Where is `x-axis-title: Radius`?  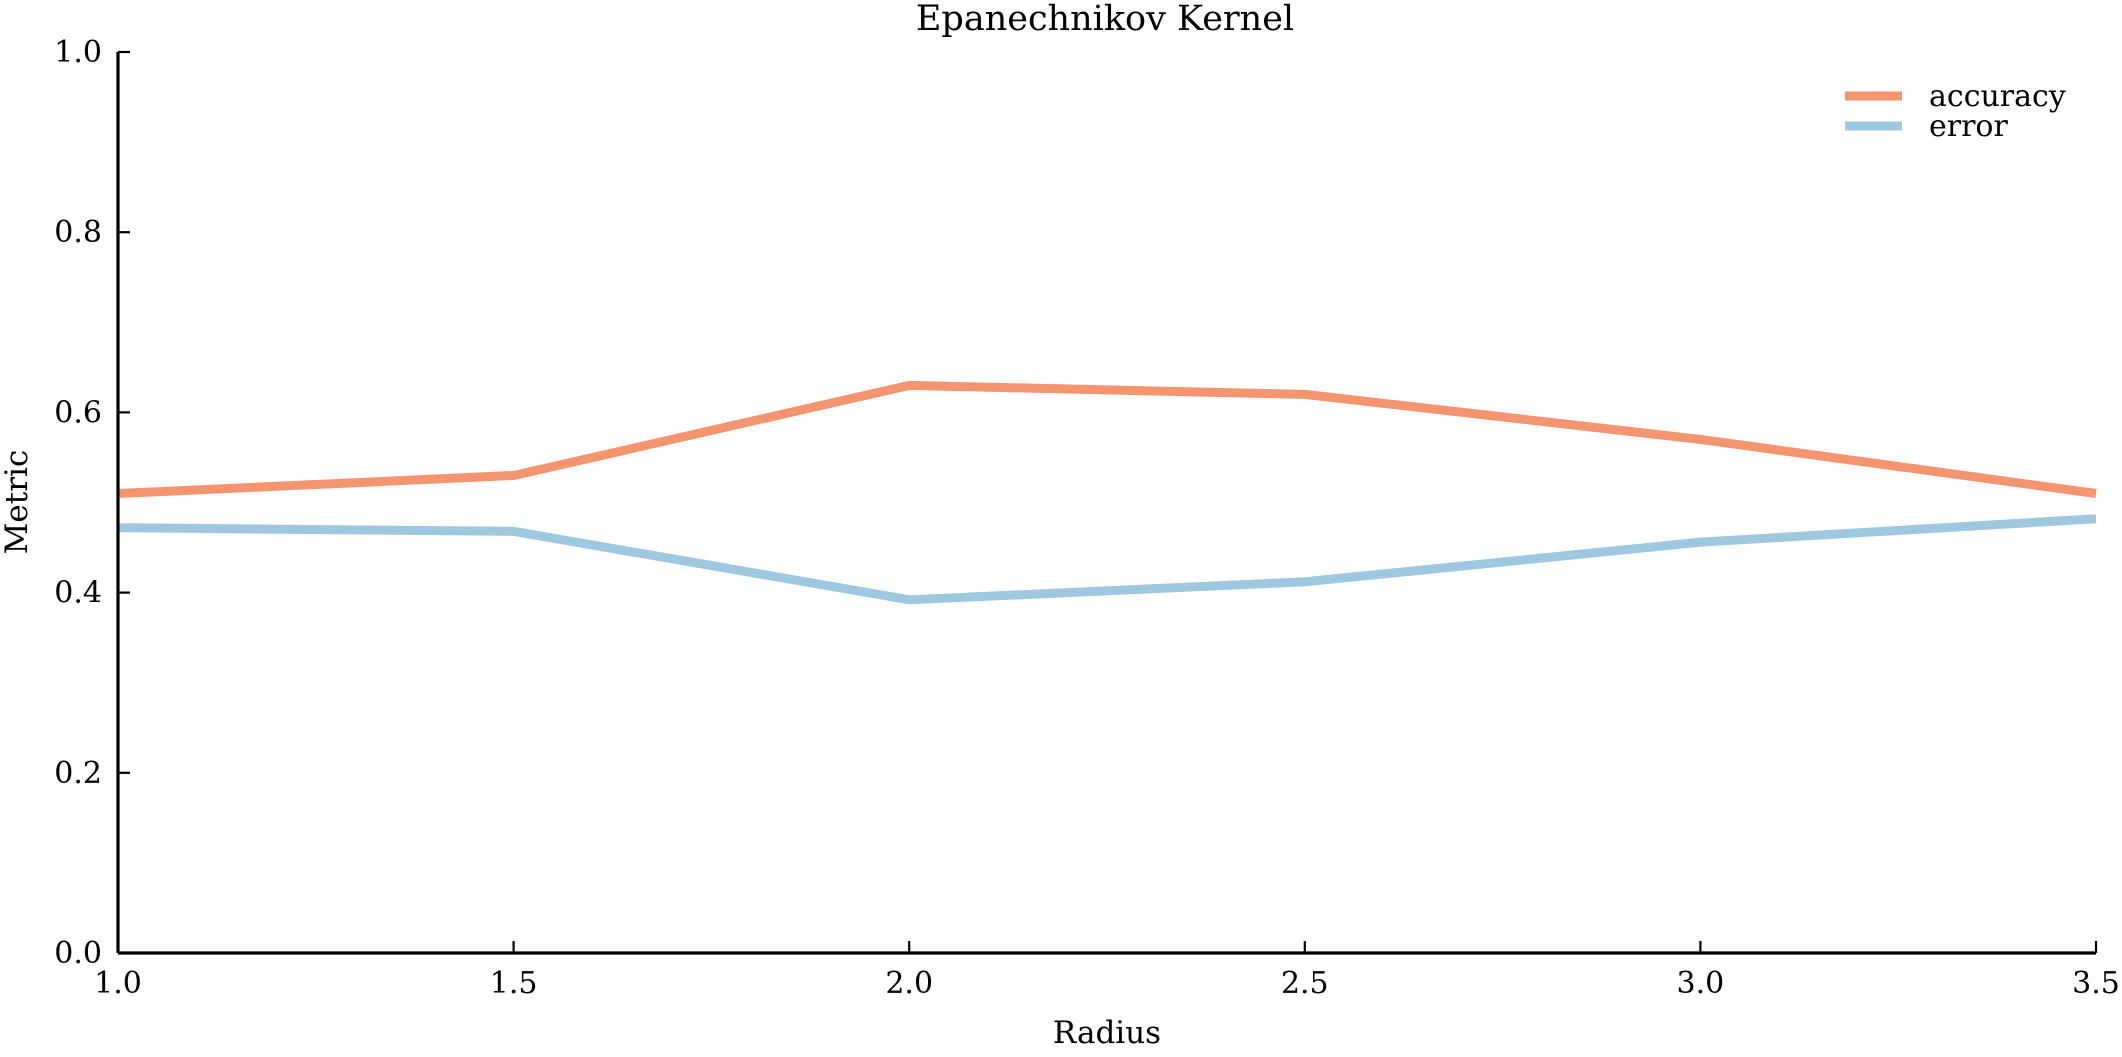
x-axis-title: Radius is located at coordinates (1107, 1033).